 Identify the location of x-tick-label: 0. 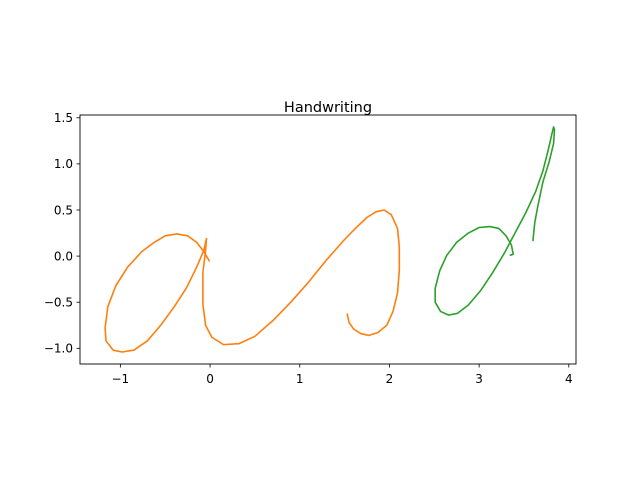
(210, 379).